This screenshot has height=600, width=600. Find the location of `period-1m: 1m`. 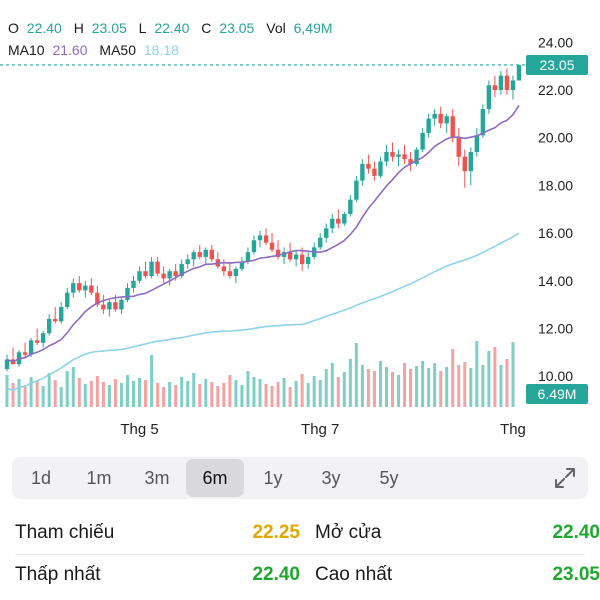

period-1m: 1m is located at coordinates (99, 477).